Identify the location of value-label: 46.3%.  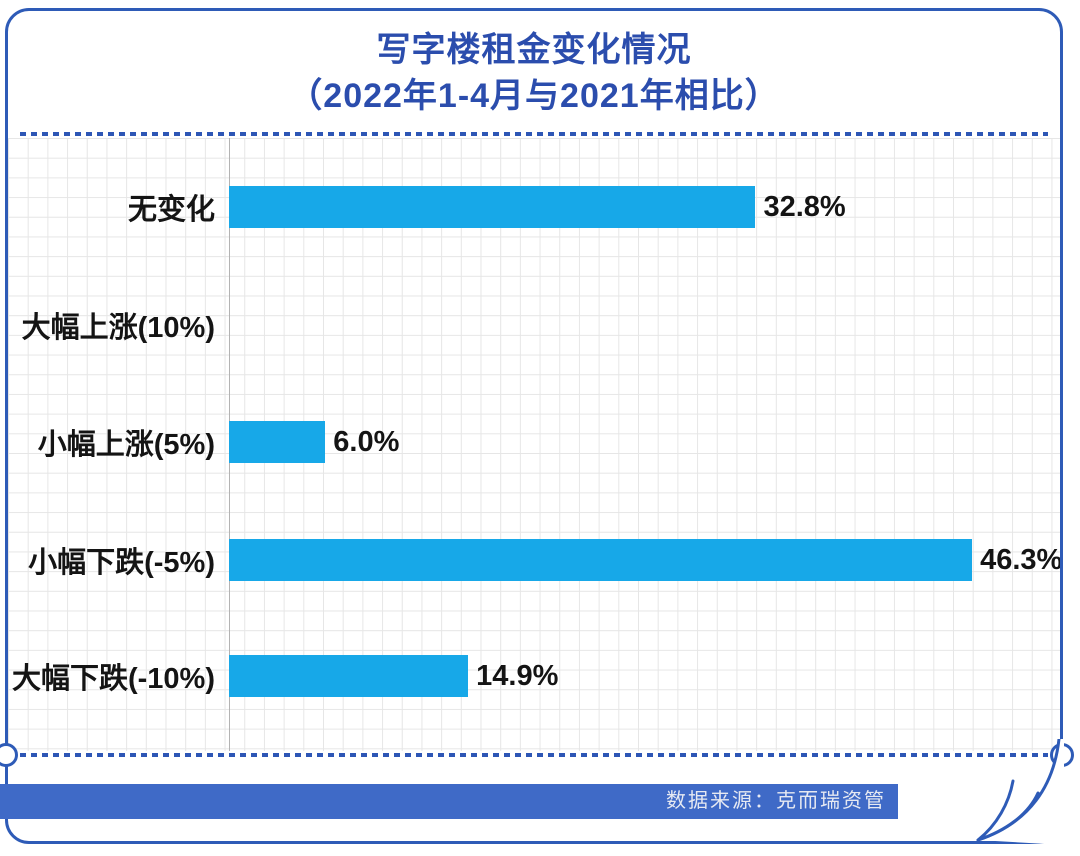
(1020, 559).